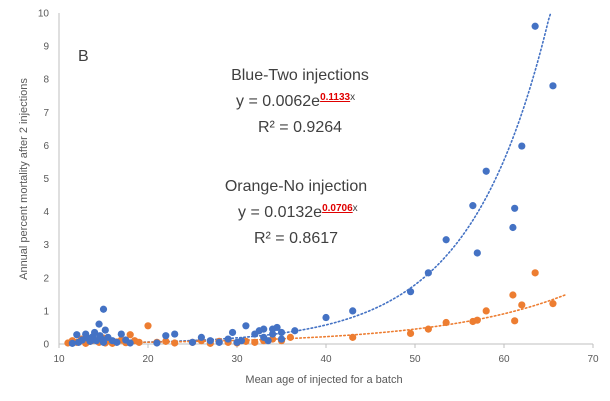 The width and height of the screenshot is (610, 401). Describe the element at coordinates (148, 359) in the screenshot. I see `x-tick-label: 20` at that location.